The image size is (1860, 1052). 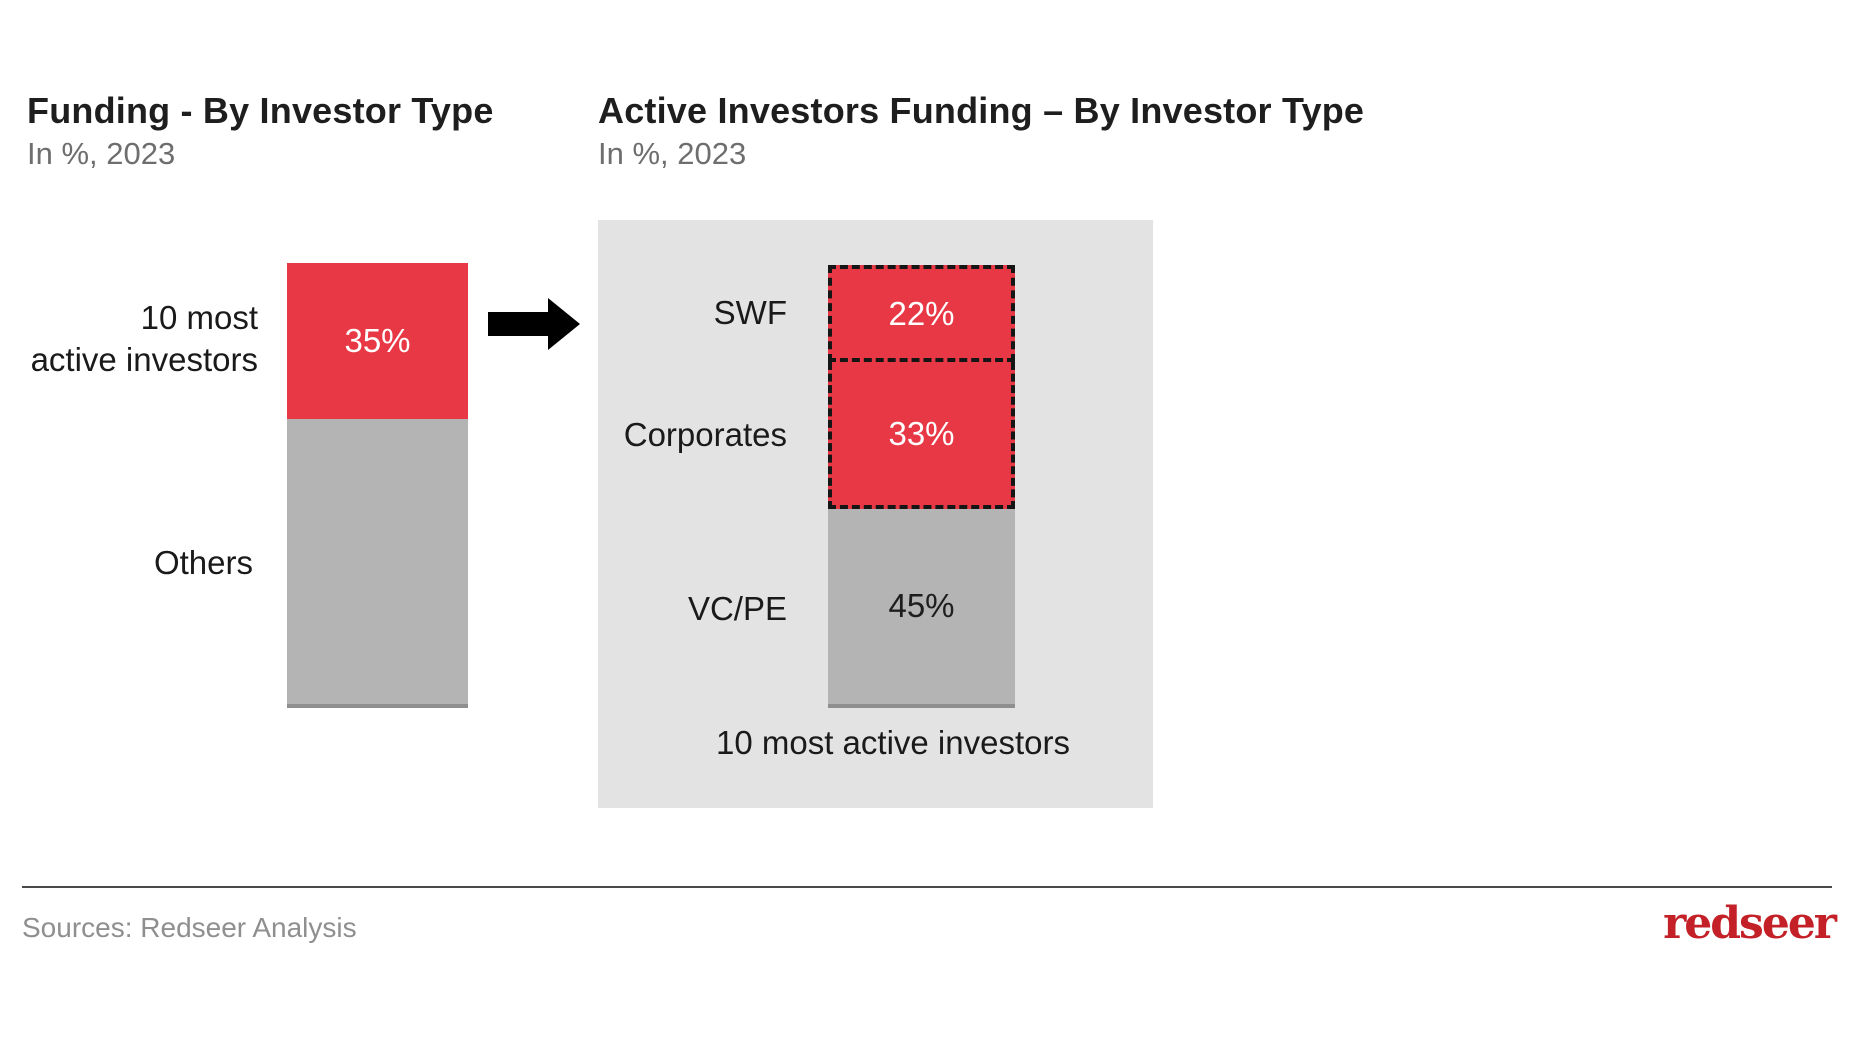 What do you see at coordinates (893, 742) in the screenshot?
I see `right-bar-axis-label: 10 most active investors` at bounding box center [893, 742].